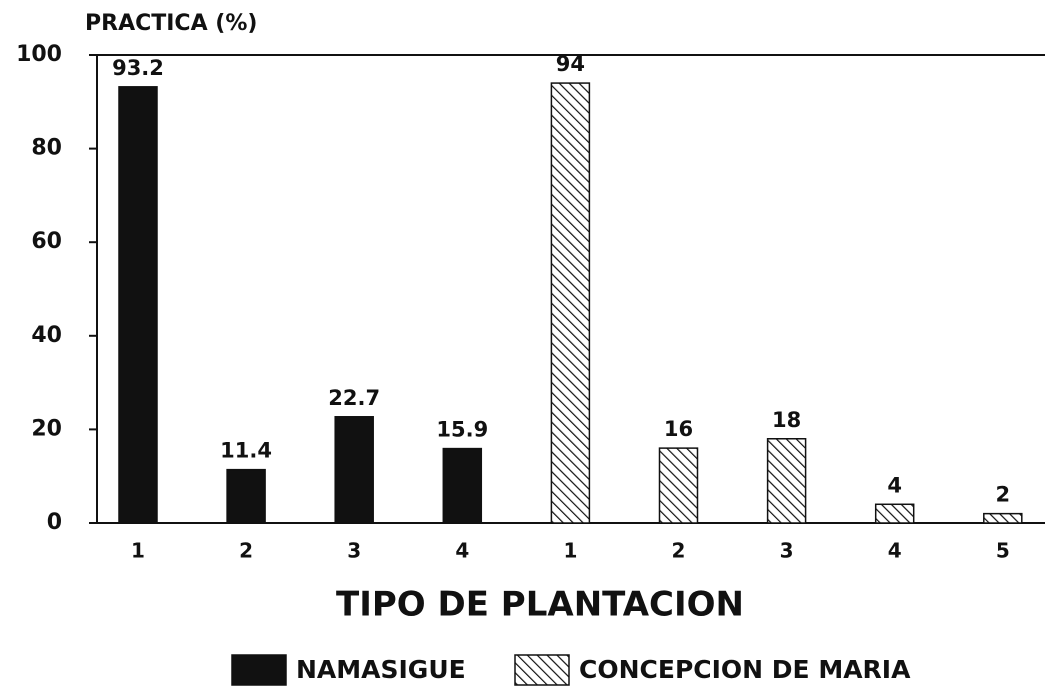  I want to click on value-label: 94, so click(570, 64).